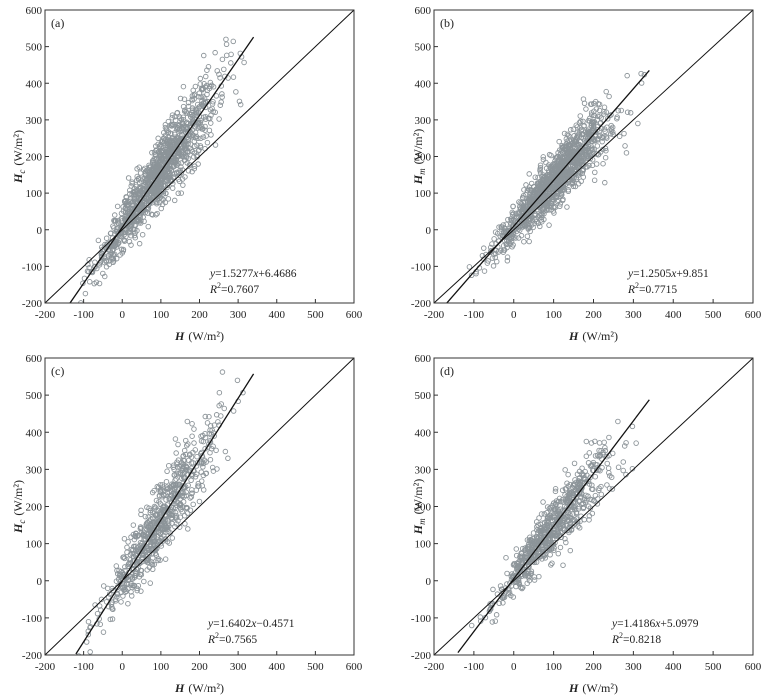 Image resolution: width=770 pixels, height=699 pixels. Describe the element at coordinates (419, 507) in the screenshot. I see `y-axis-label: Hm(W/m²)` at that location.